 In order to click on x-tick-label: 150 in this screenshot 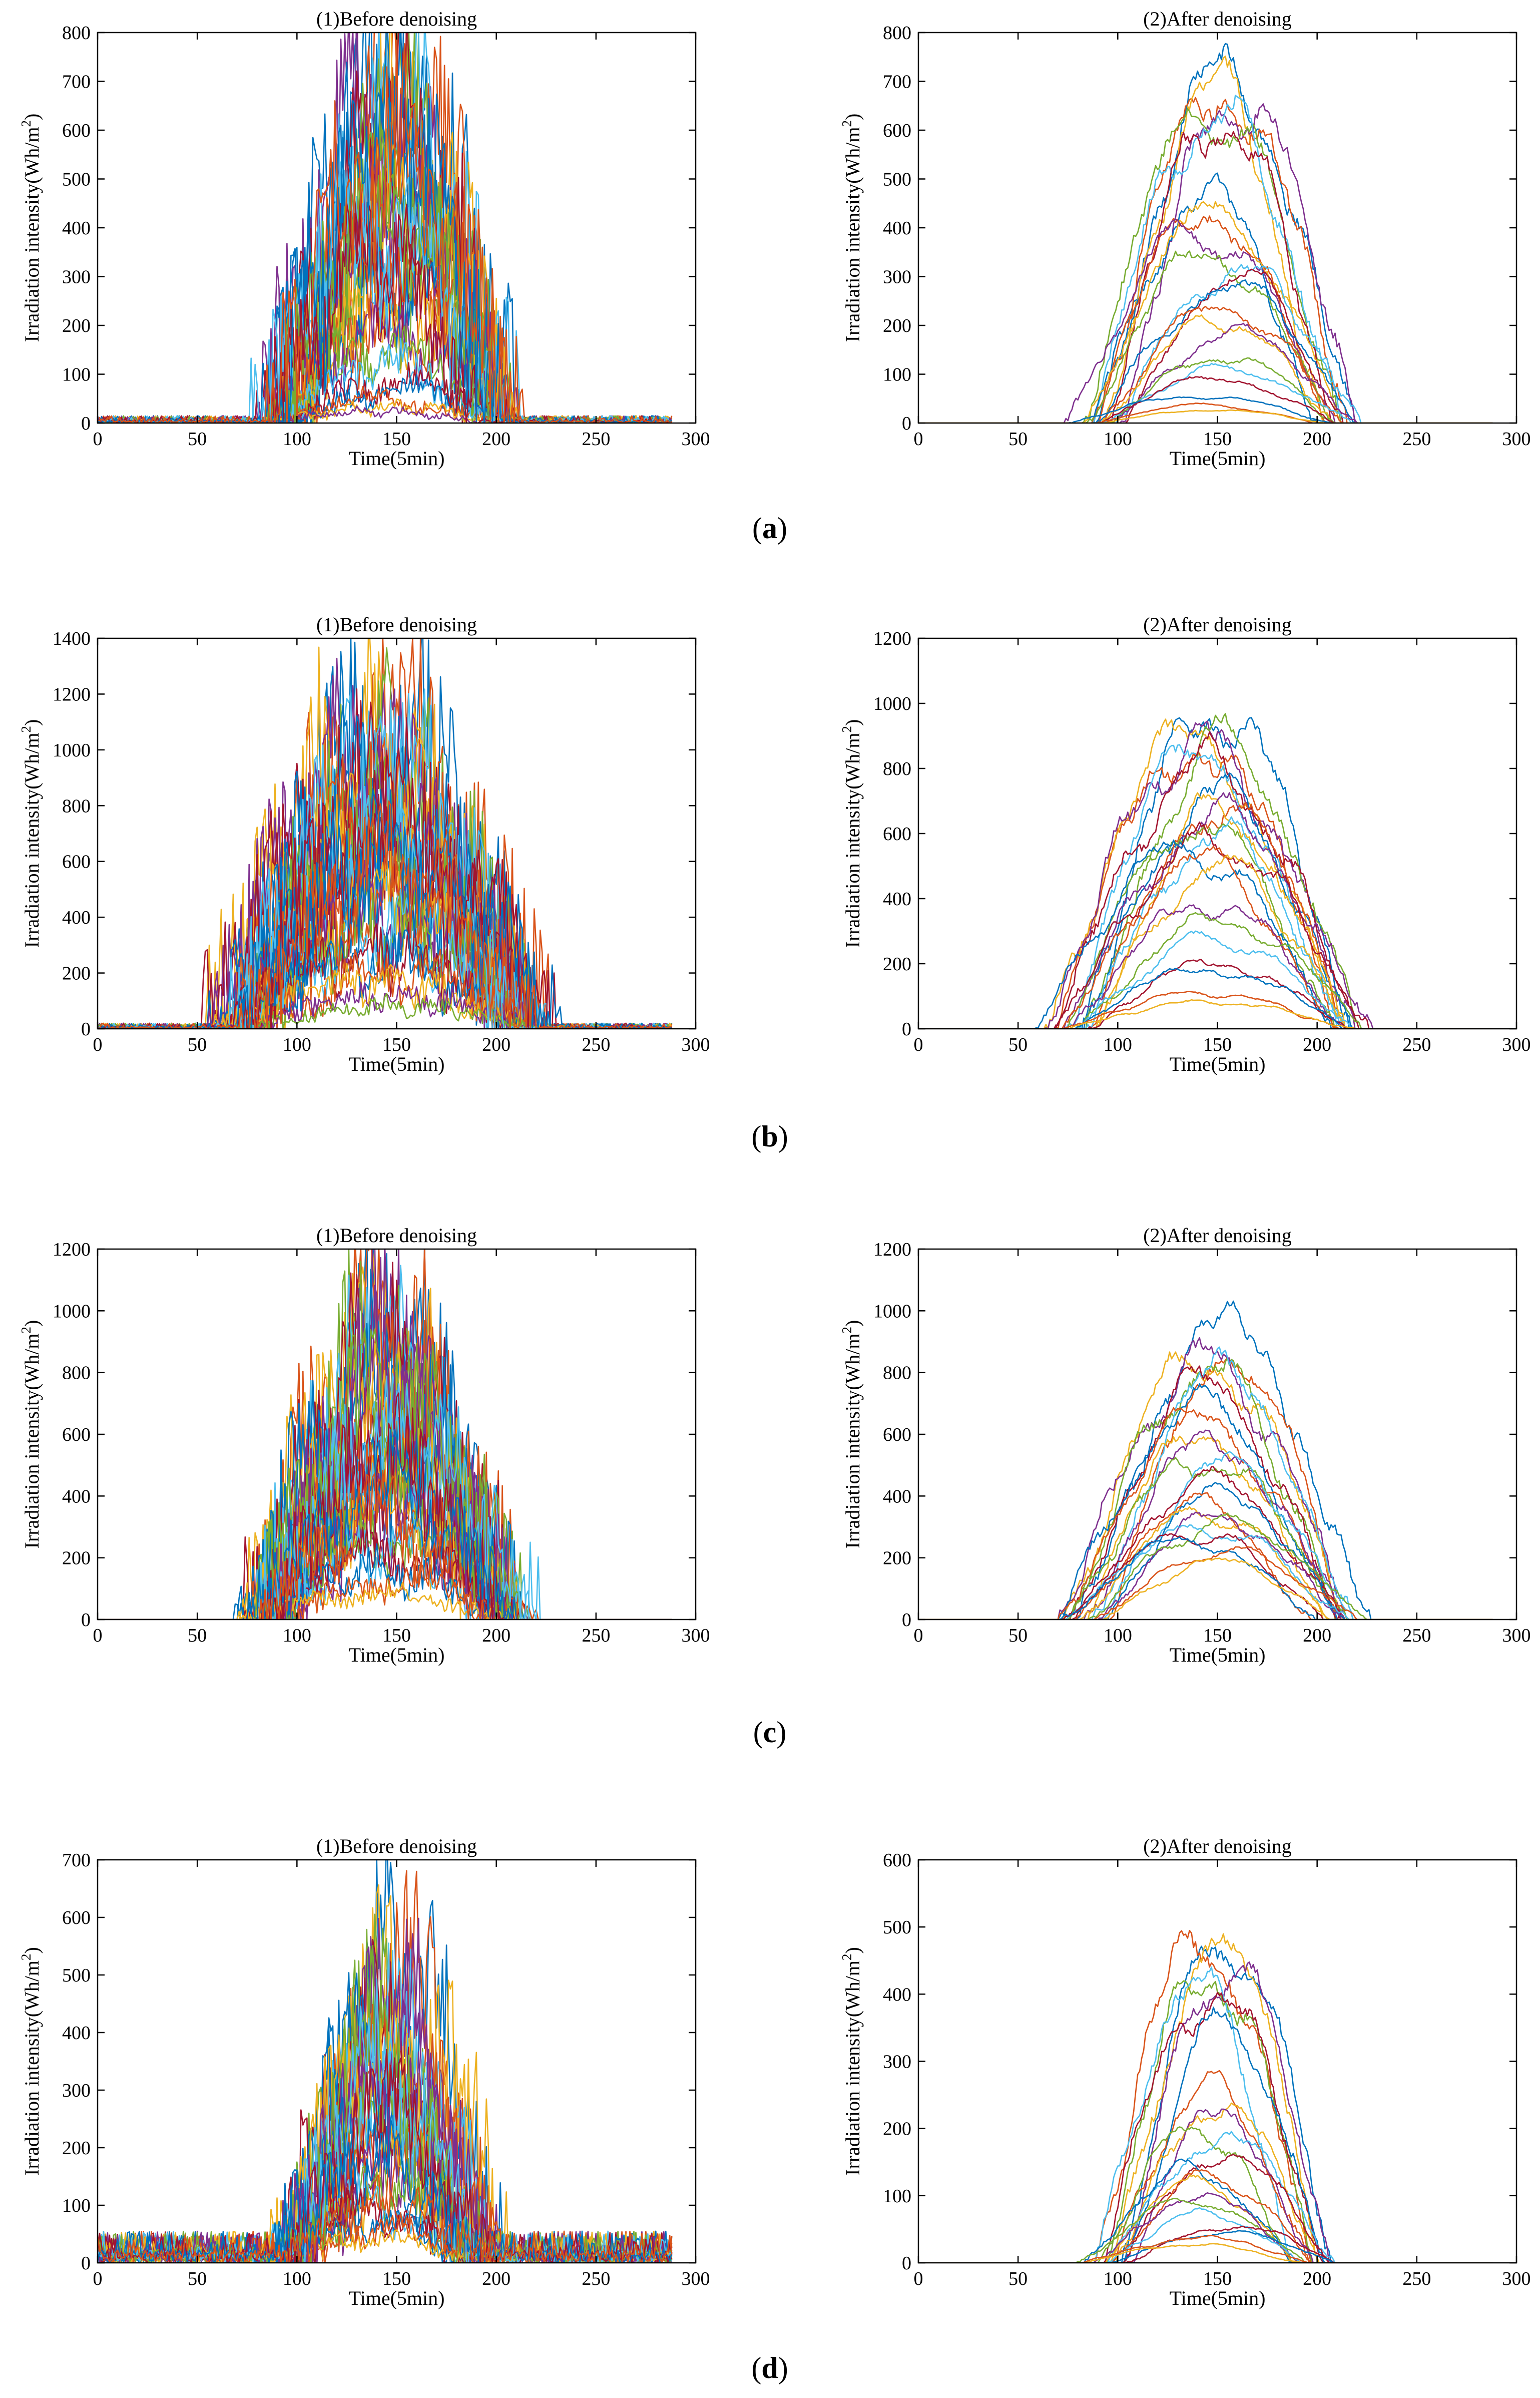, I will do `click(397, 1044)`.